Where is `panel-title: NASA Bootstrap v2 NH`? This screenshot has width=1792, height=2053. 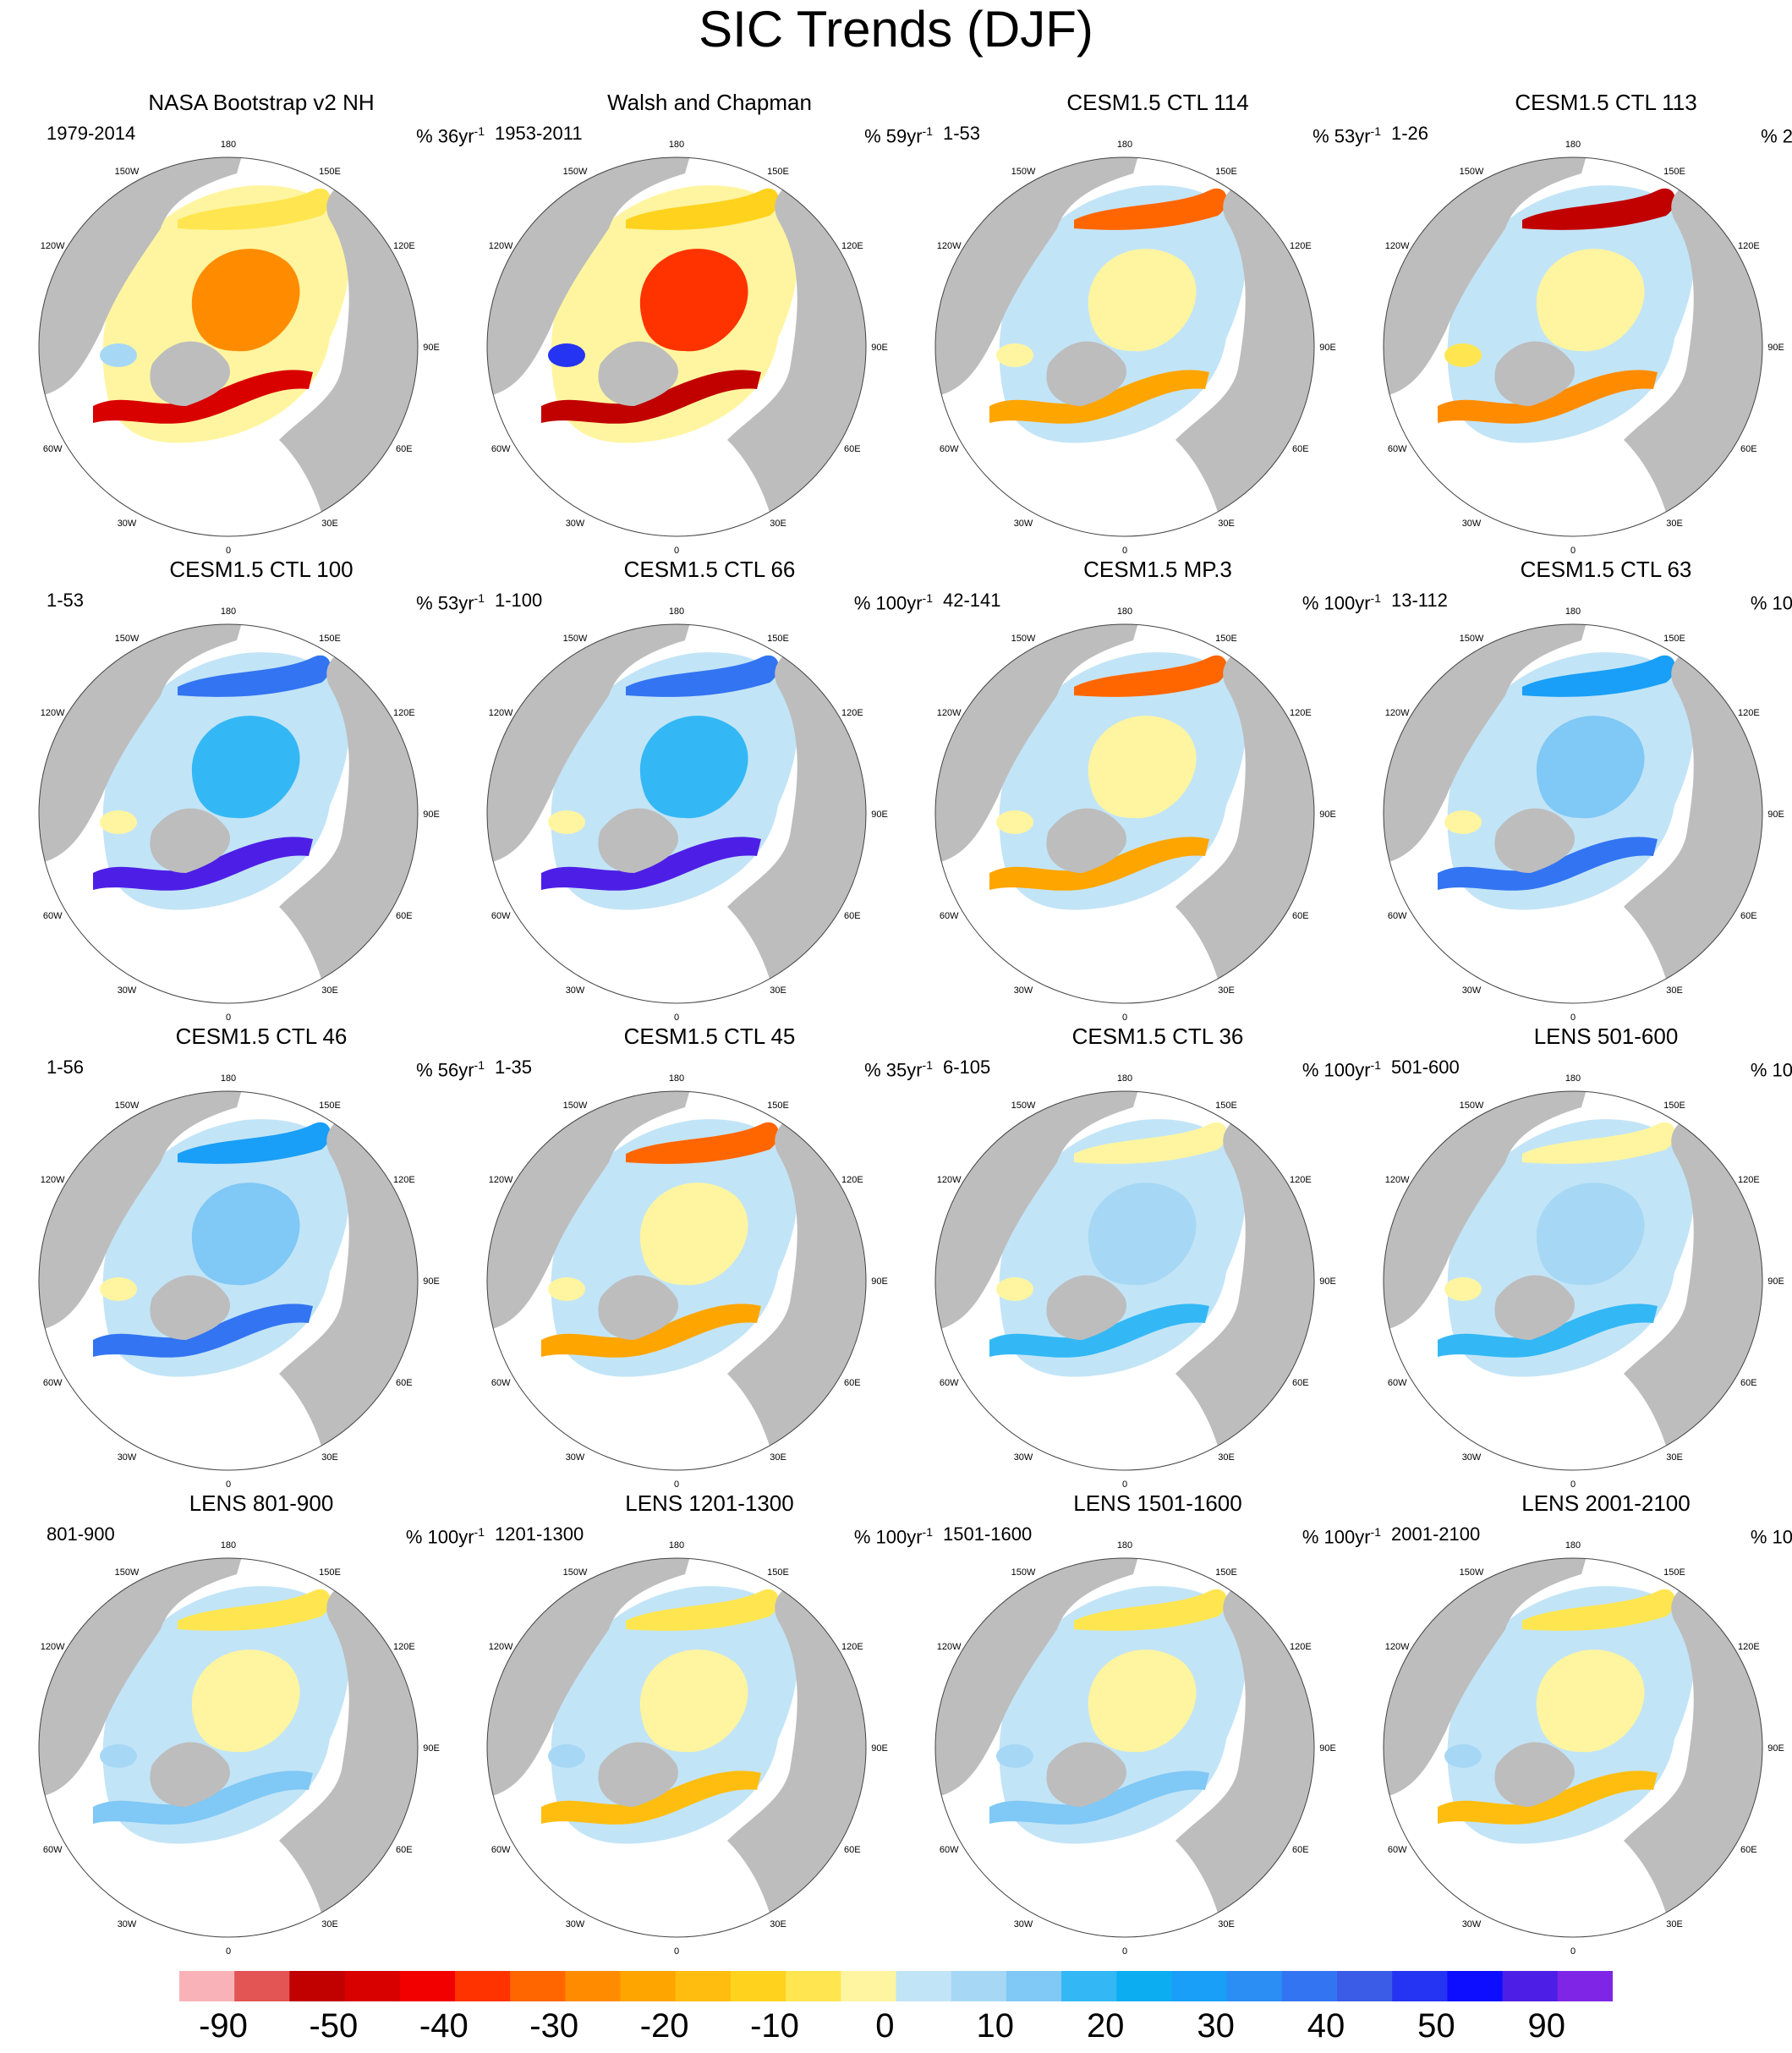
panel-title: NASA Bootstrap v2 NH is located at coordinates (261, 103).